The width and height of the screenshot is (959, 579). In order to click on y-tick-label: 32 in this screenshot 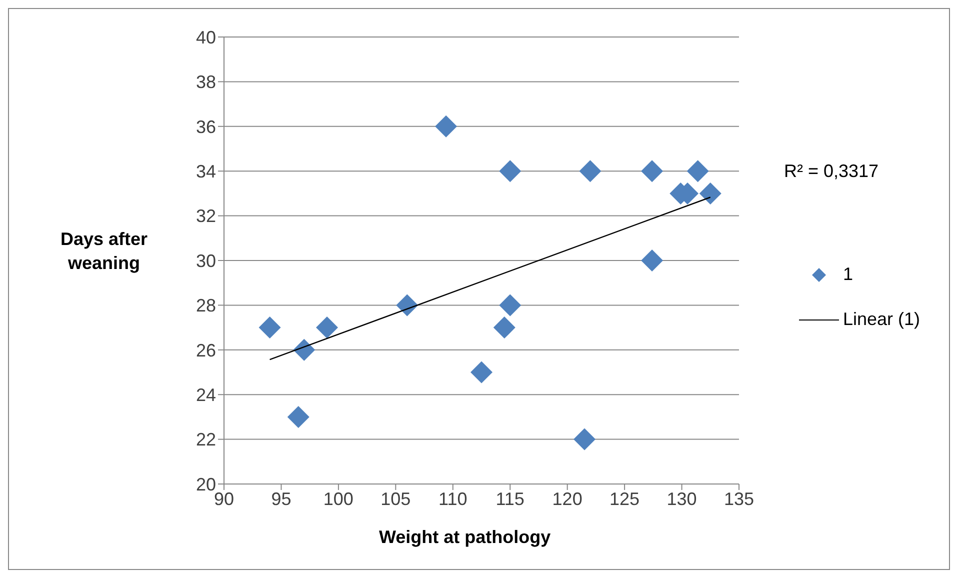, I will do `click(206, 216)`.